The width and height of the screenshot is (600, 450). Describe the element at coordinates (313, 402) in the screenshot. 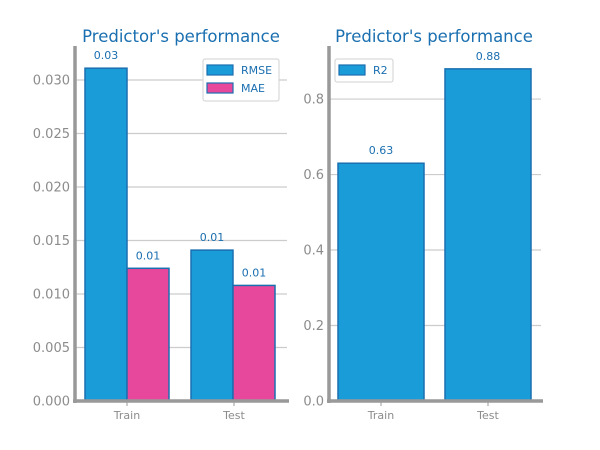

I see `y-tick-label: 0.0` at that location.